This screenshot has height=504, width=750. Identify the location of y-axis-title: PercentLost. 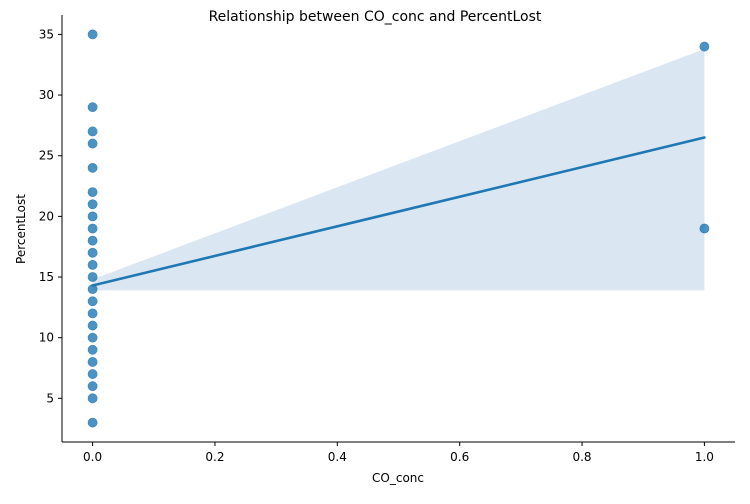
(21, 229).